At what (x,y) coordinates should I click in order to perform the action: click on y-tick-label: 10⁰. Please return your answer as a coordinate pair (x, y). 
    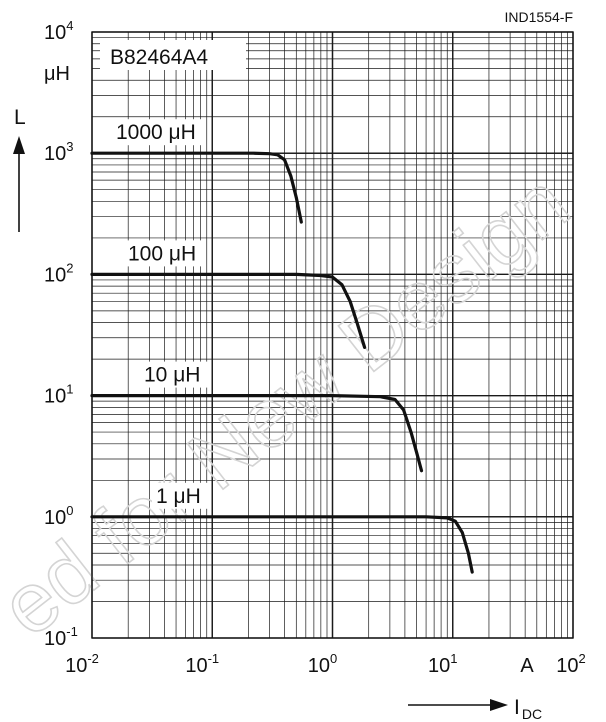
    Looking at the image, I should click on (58, 516).